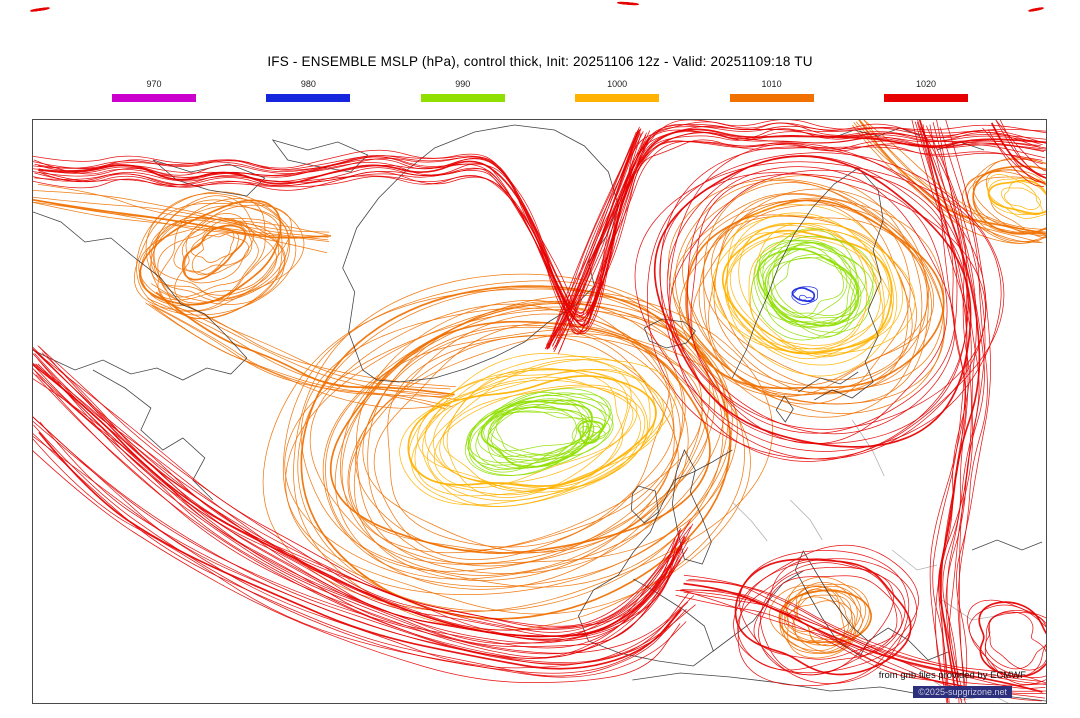 The width and height of the screenshot is (1080, 718). I want to click on legend-label-980: 980, so click(308, 84).